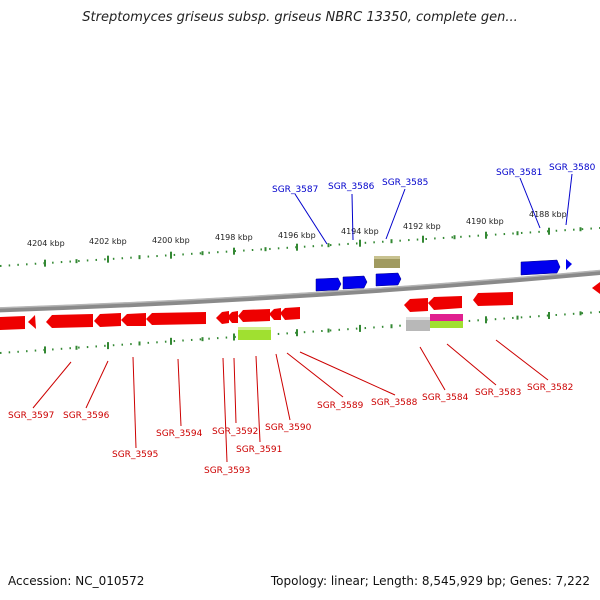 The width and height of the screenshot is (600, 600). Describe the element at coordinates (443, 274) in the screenshot. I see `forward-genes` at that location.